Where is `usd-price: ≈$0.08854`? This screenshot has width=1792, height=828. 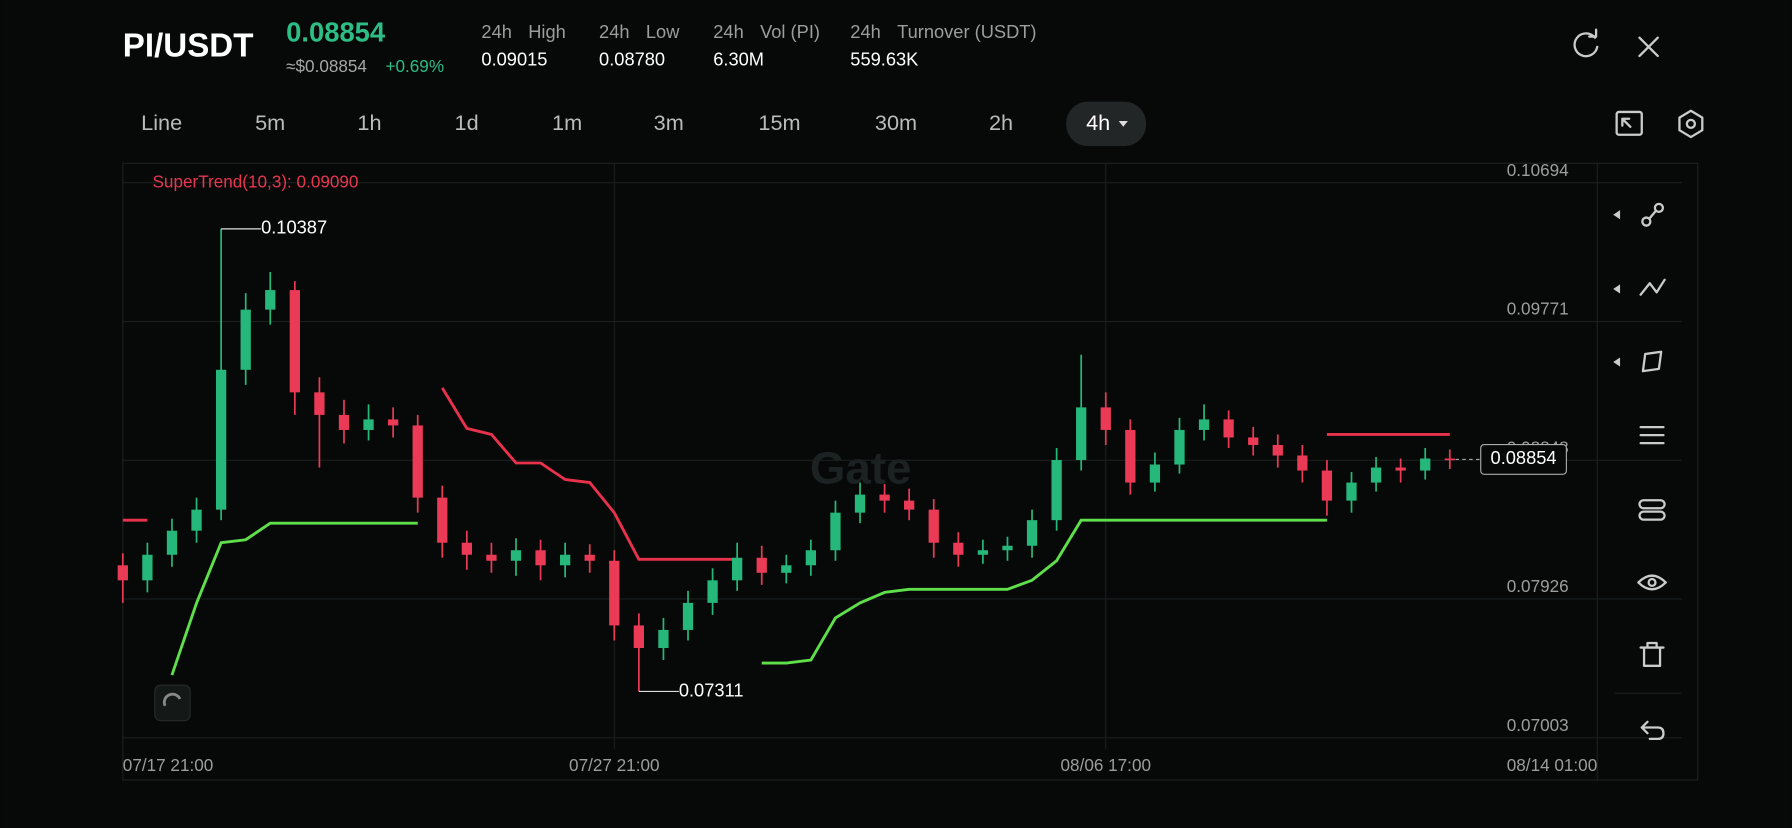 usd-price: ≈$0.08854 is located at coordinates (326, 66).